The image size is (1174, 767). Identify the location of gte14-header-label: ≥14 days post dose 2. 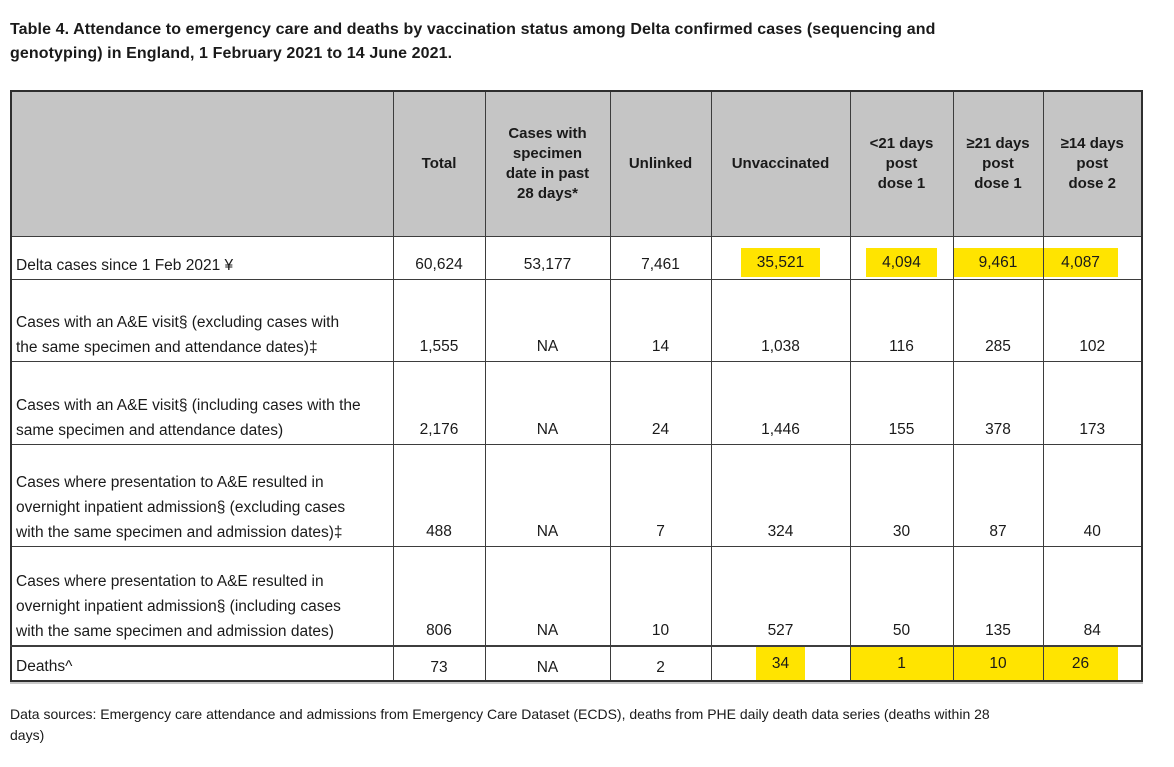
(1092, 163).